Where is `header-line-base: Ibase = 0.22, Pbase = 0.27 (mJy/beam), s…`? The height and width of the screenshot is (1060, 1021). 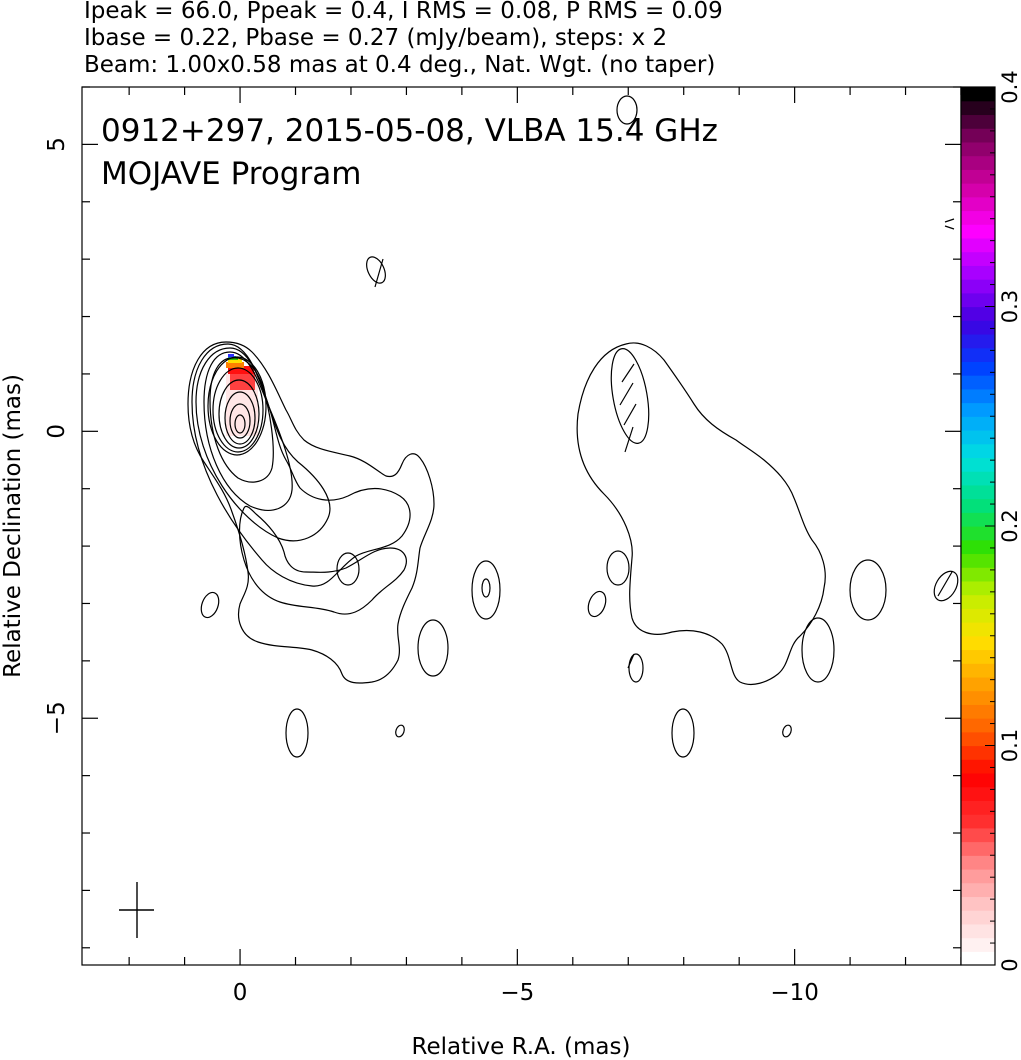 header-line-base: Ibase = 0.22, Pbase = 0.27 (mJy/beam), s… is located at coordinates (375, 38).